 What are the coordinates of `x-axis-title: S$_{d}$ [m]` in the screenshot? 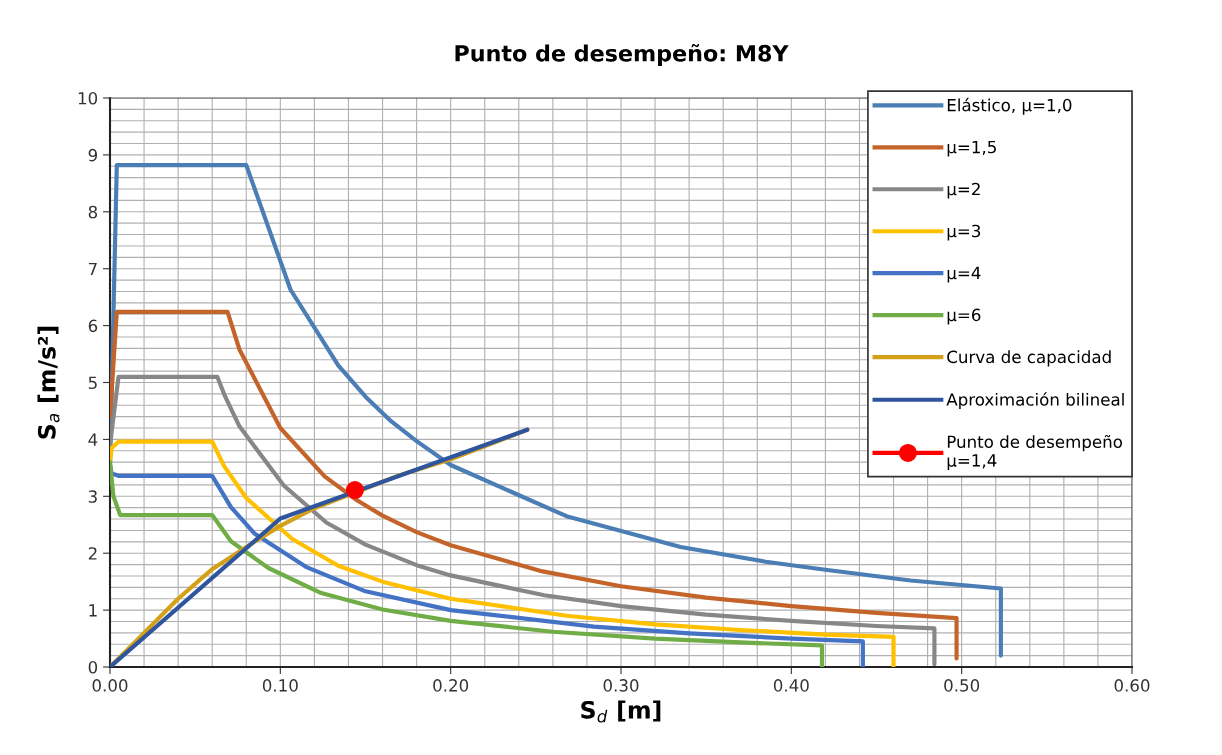 It's located at (621, 711).